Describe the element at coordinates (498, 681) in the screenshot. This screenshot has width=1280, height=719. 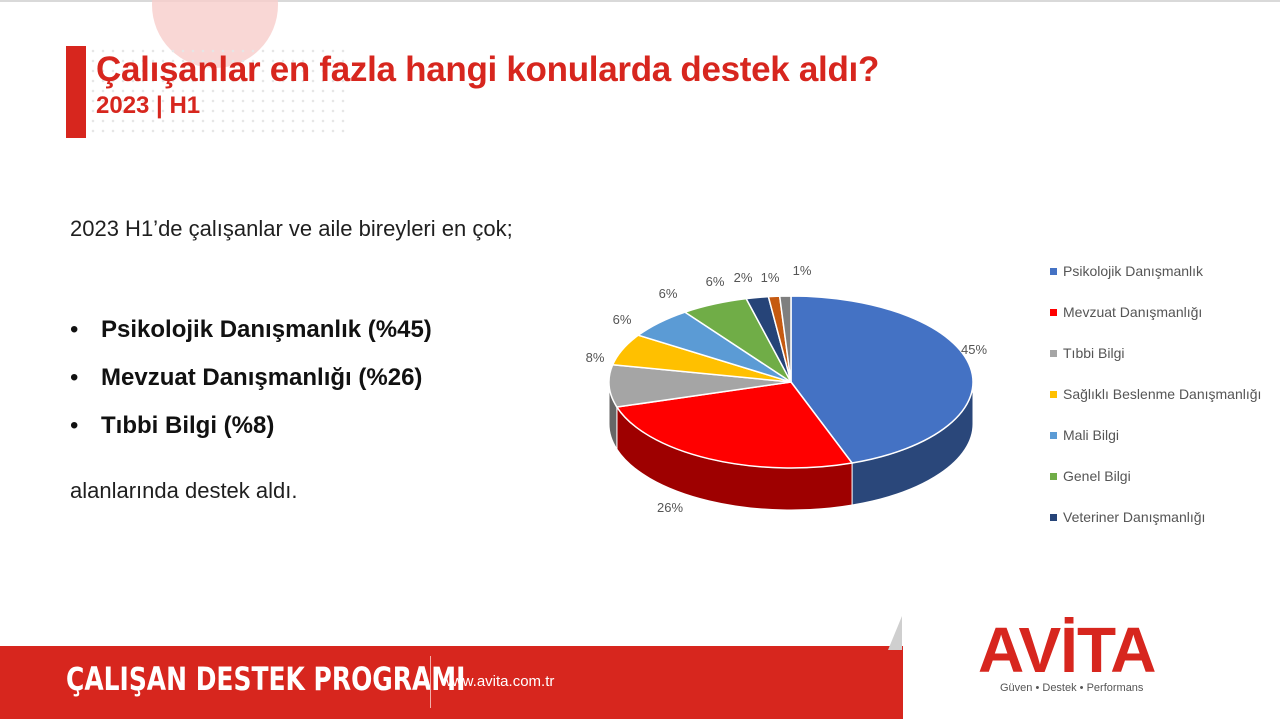
I see `website-link: www.avita.com.tr` at that location.